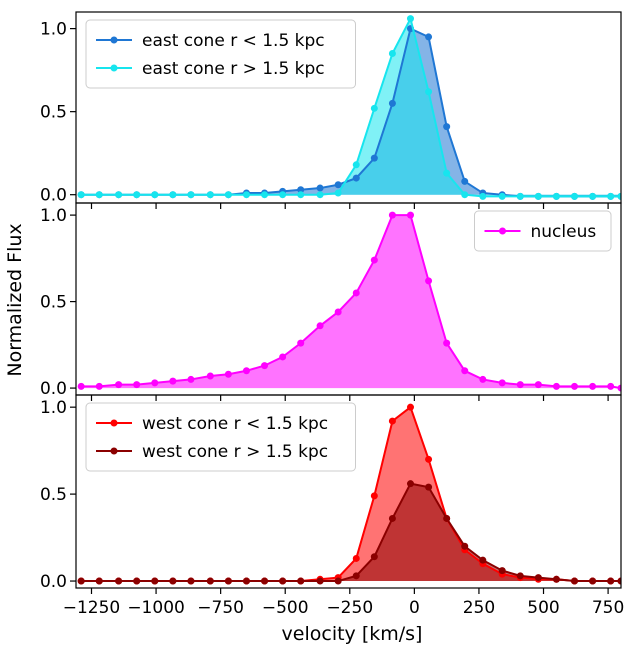 The height and width of the screenshot is (649, 634). Describe the element at coordinates (564, 232) in the screenshot. I see `legend-entry: nucleus` at that location.